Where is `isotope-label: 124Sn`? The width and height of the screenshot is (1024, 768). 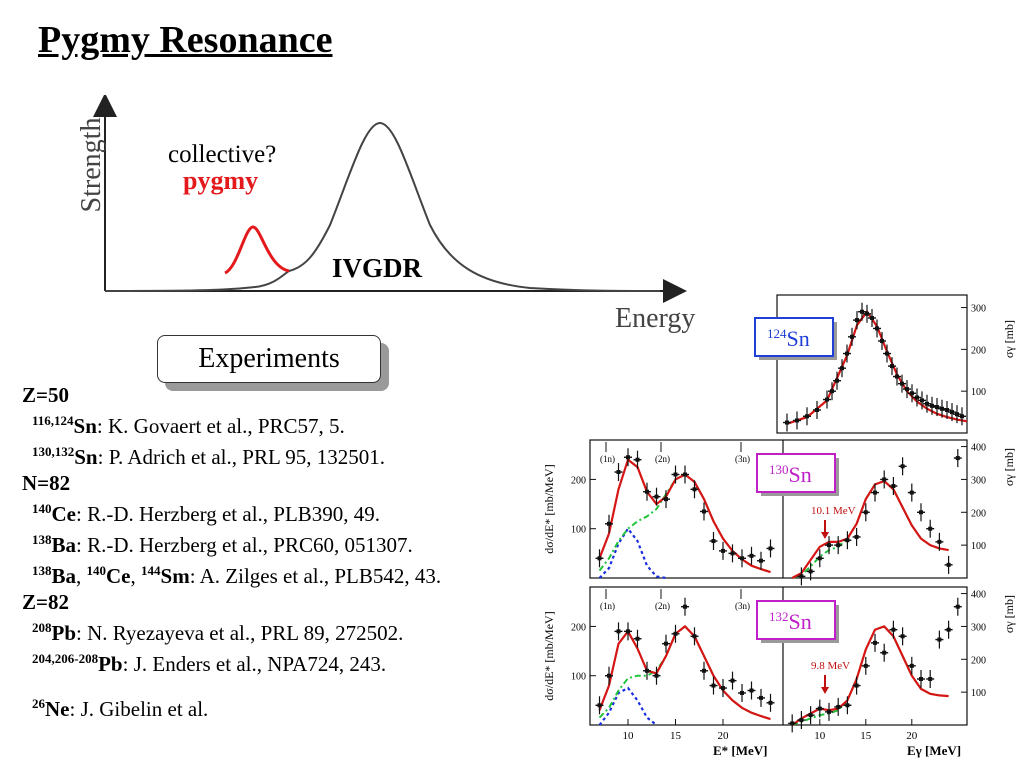 isotope-label: 124Sn is located at coordinates (788, 338).